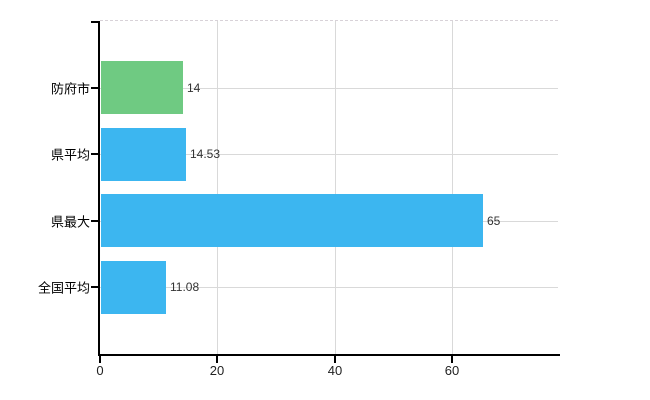  What do you see at coordinates (494, 221) in the screenshot?
I see `value-label: 65` at bounding box center [494, 221].